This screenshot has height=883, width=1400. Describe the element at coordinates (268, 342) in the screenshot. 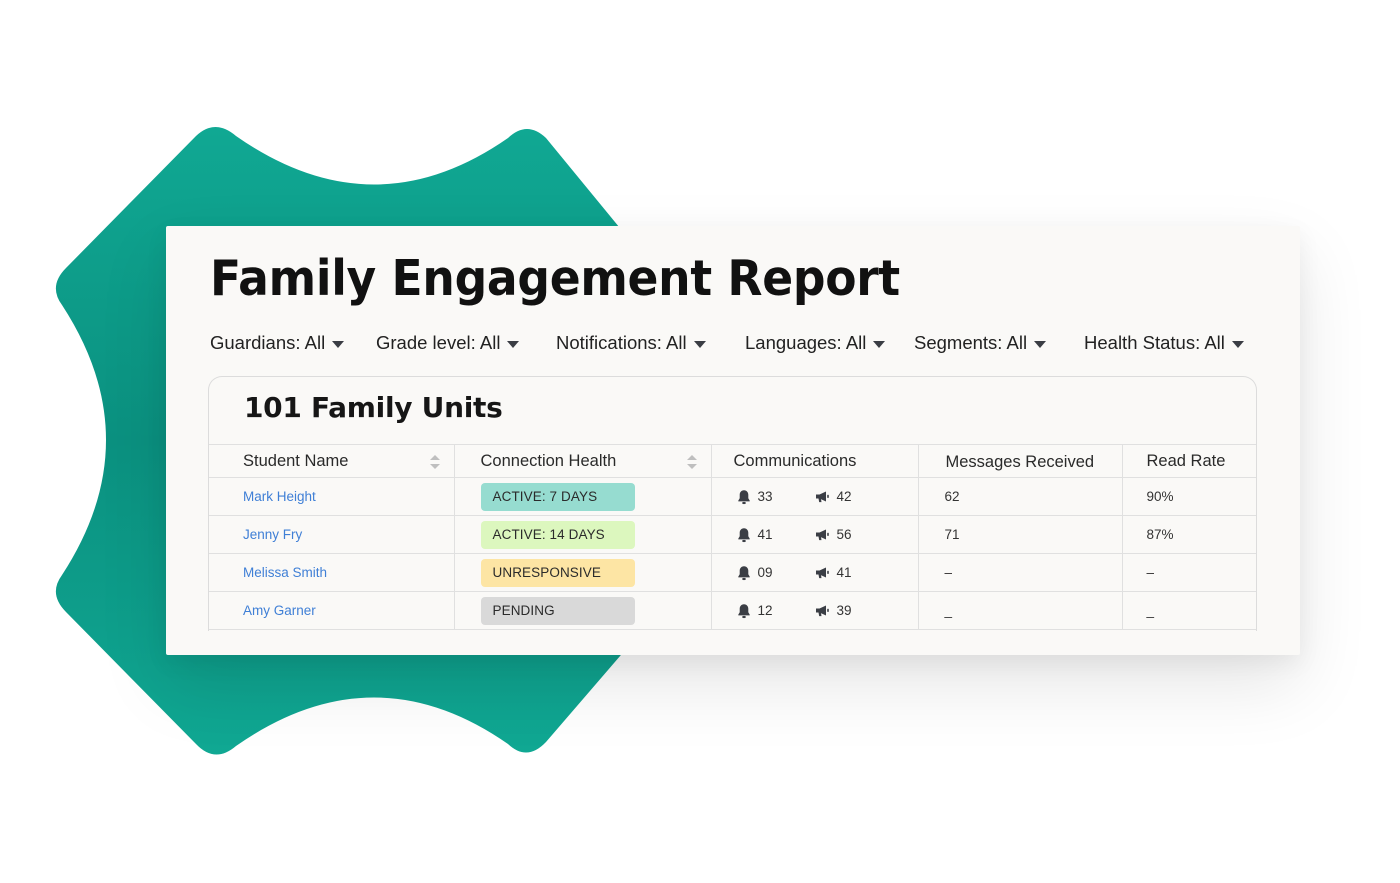

I see `filter-label: Guardians: All` at that location.